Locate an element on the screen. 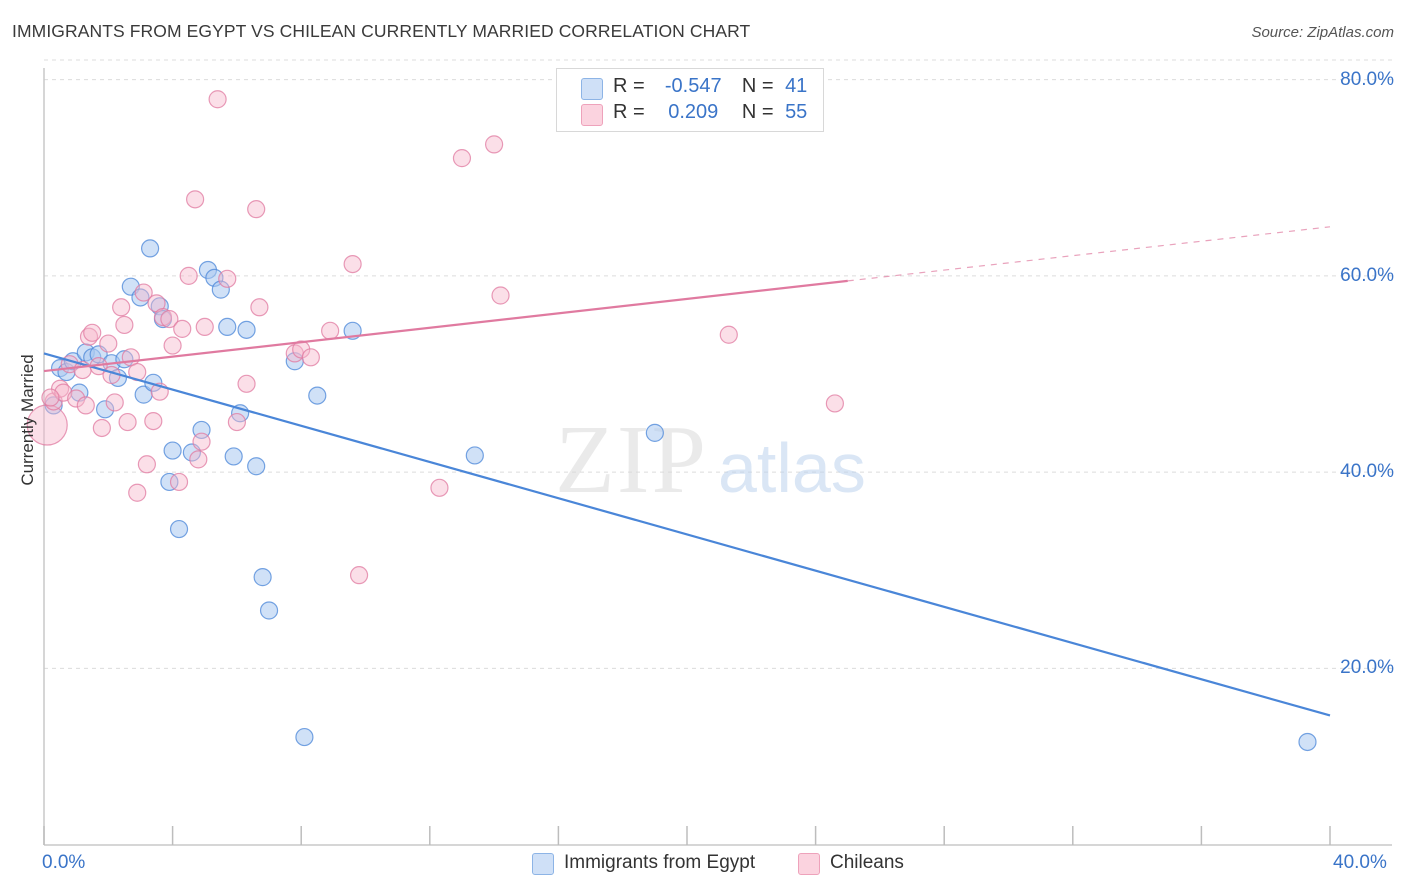  y-tick-label: 20.0% is located at coordinates (1367, 668).